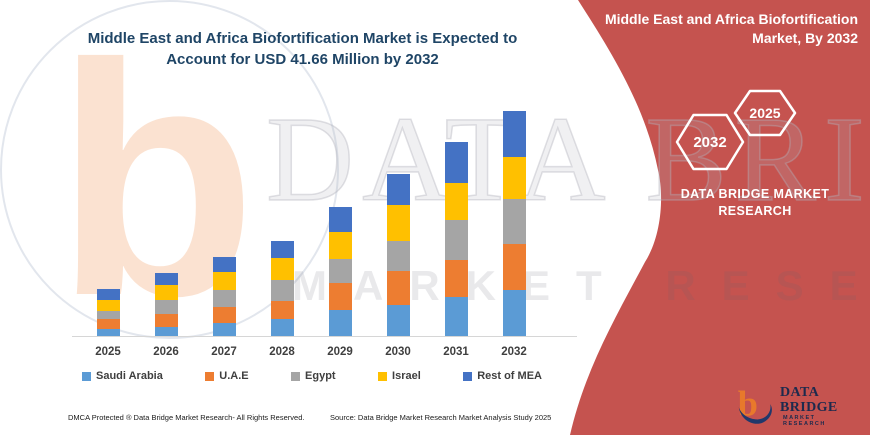 This screenshot has height=435, width=870. Describe the element at coordinates (324, 336) in the screenshot. I see `x-axis-line` at that location.